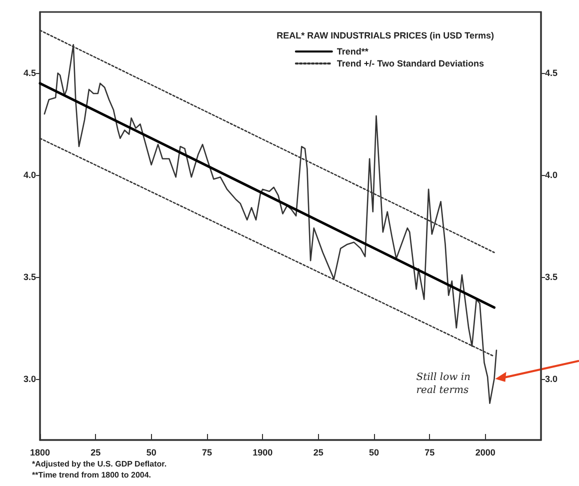  I want to click on legend-label: Trend**, so click(352, 51).